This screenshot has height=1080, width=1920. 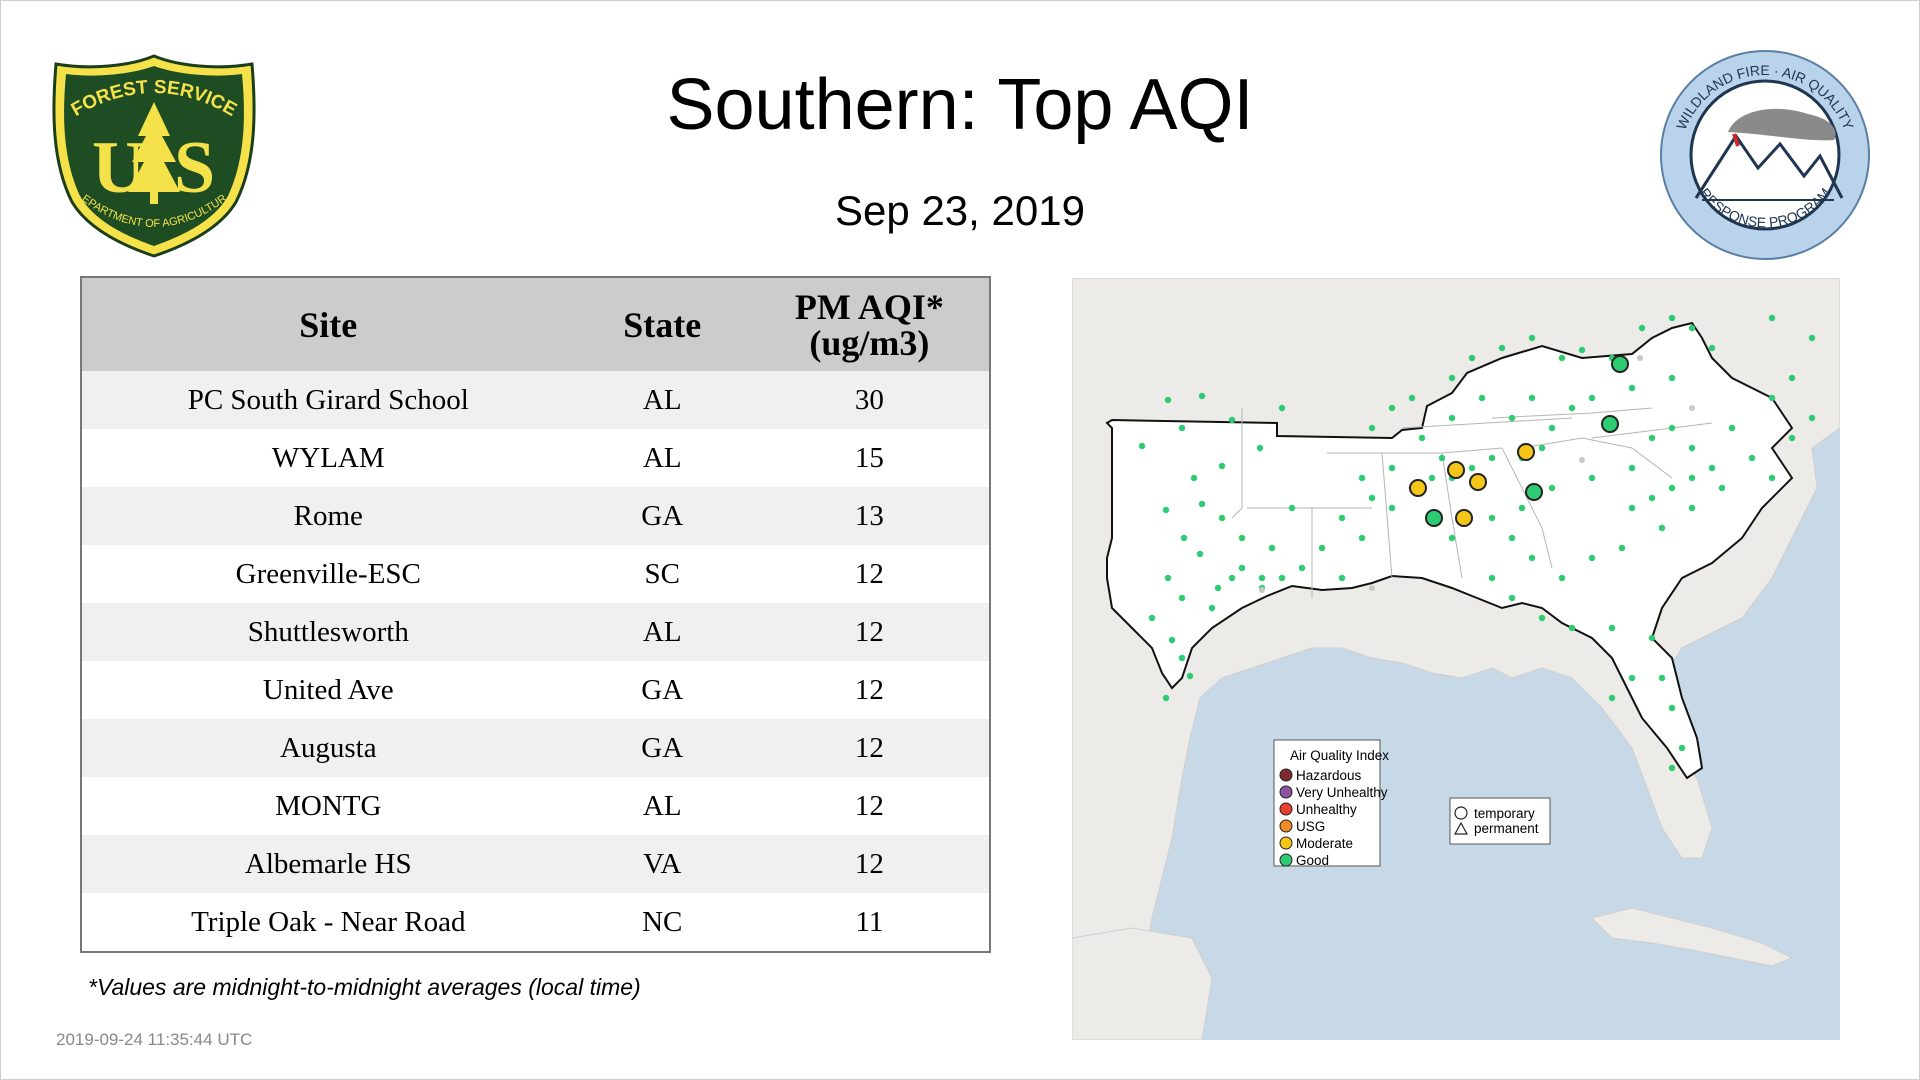 I want to click on legend-item-usg: USG, so click(x=1302, y=826).